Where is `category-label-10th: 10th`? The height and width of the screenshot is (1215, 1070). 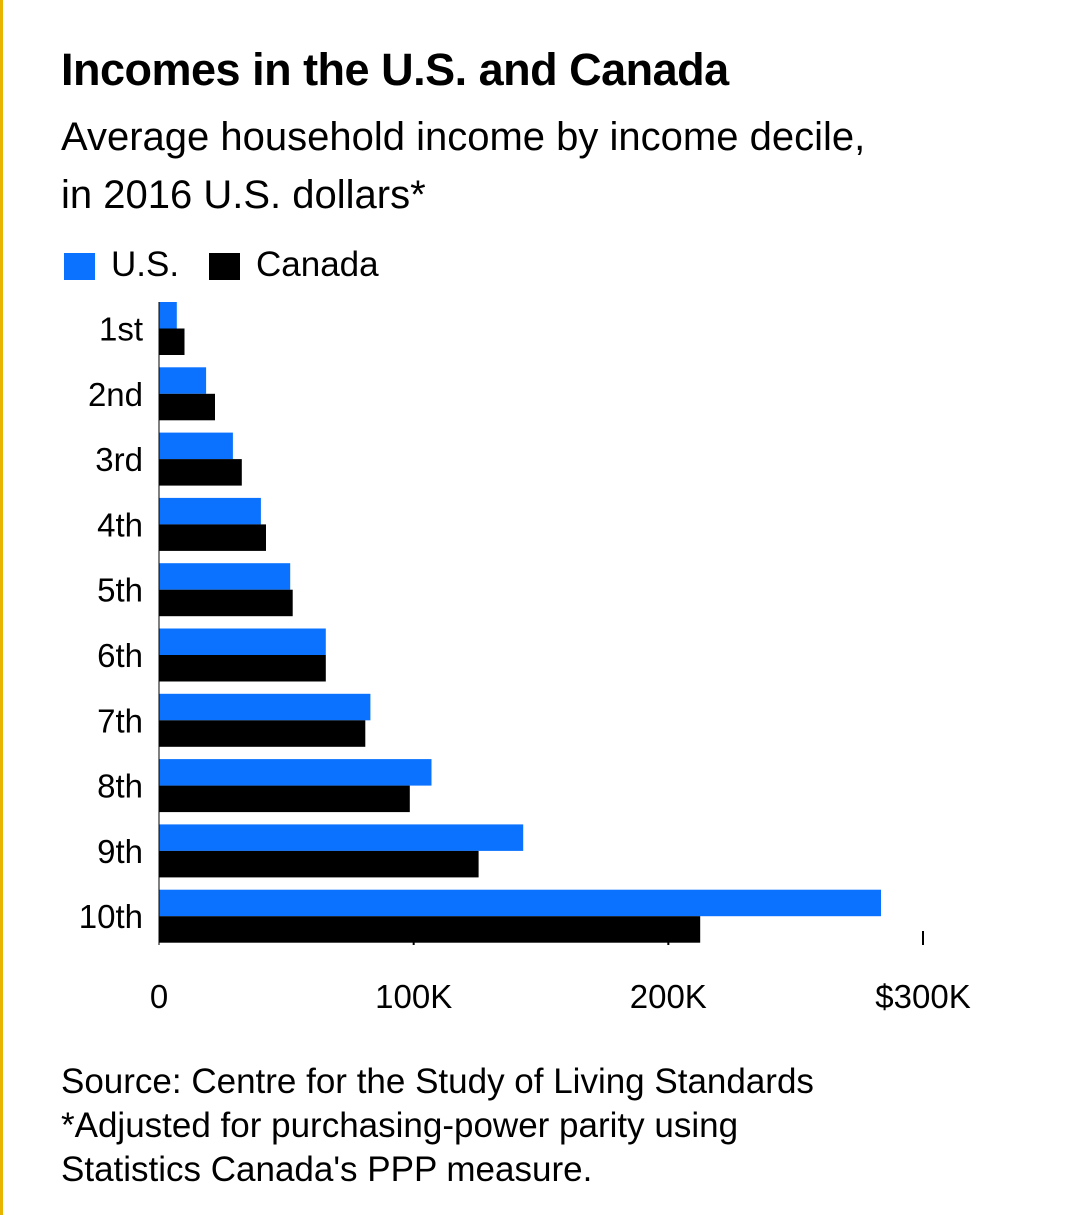 category-label-10th: 10th is located at coordinates (111, 916).